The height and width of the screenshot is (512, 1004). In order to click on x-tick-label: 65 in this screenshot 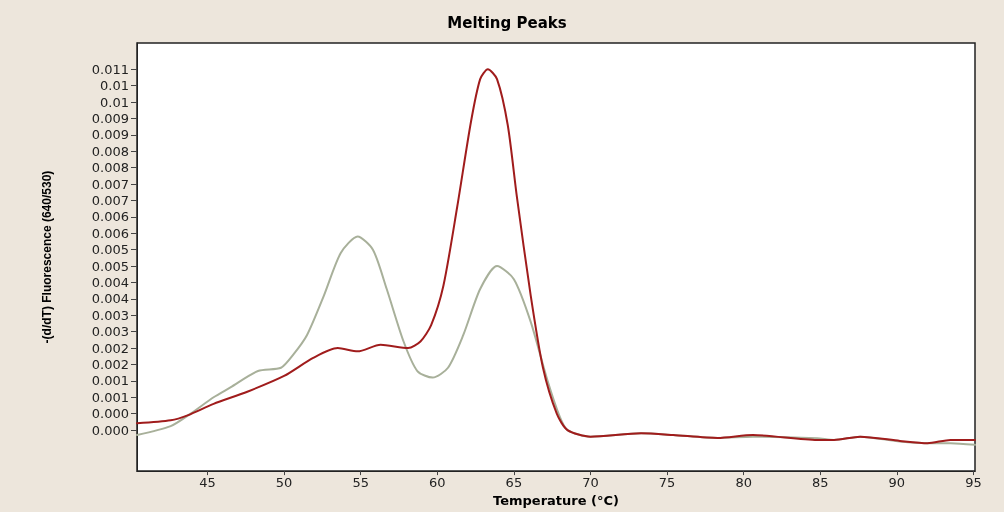, I will do `click(514, 483)`.